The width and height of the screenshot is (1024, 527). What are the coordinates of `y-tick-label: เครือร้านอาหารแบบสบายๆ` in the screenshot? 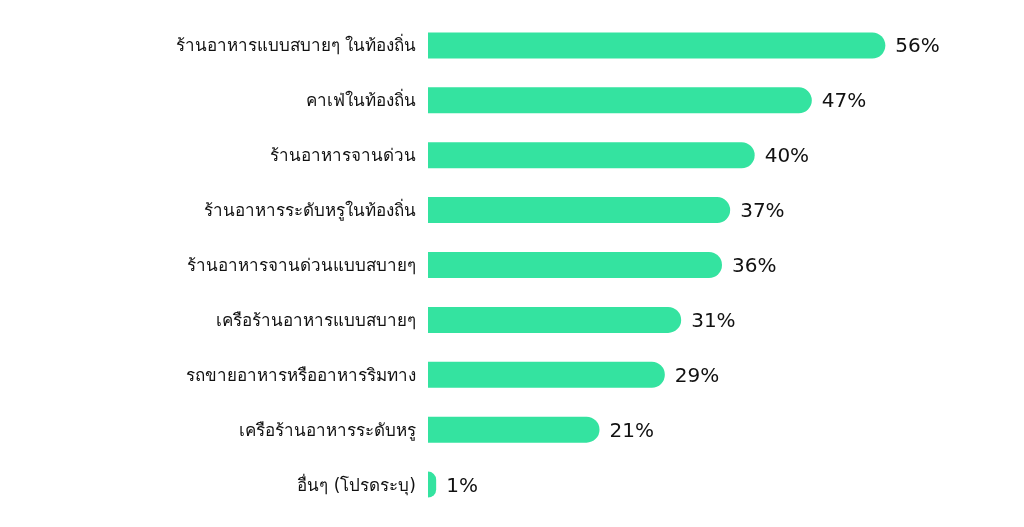 It's located at (316, 319).